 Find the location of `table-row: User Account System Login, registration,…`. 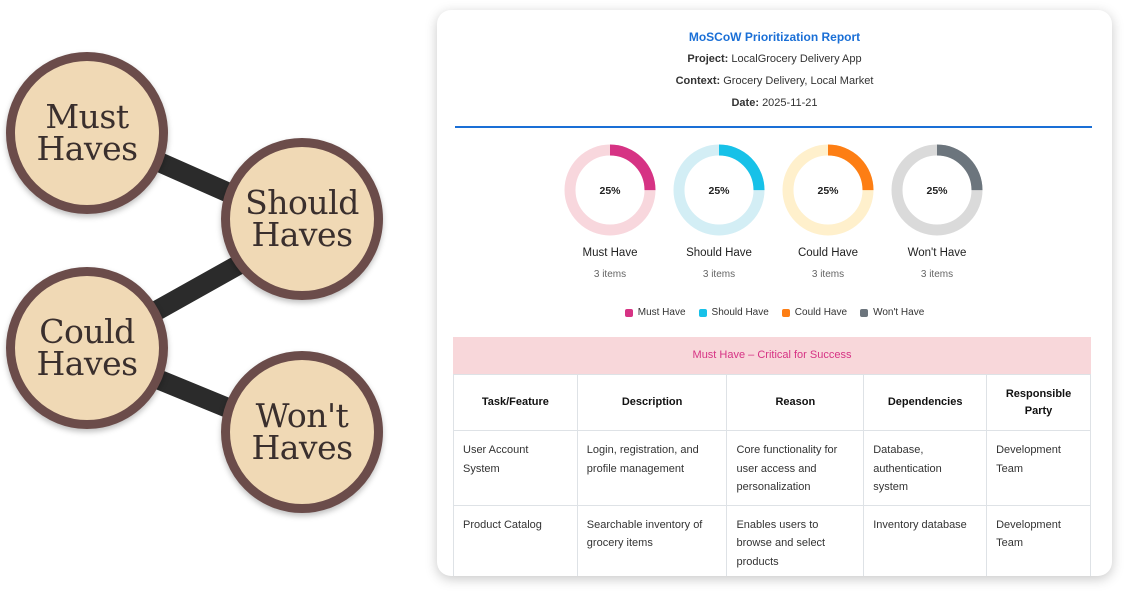

table-row: User Account System Login, registration,… is located at coordinates (772, 468).